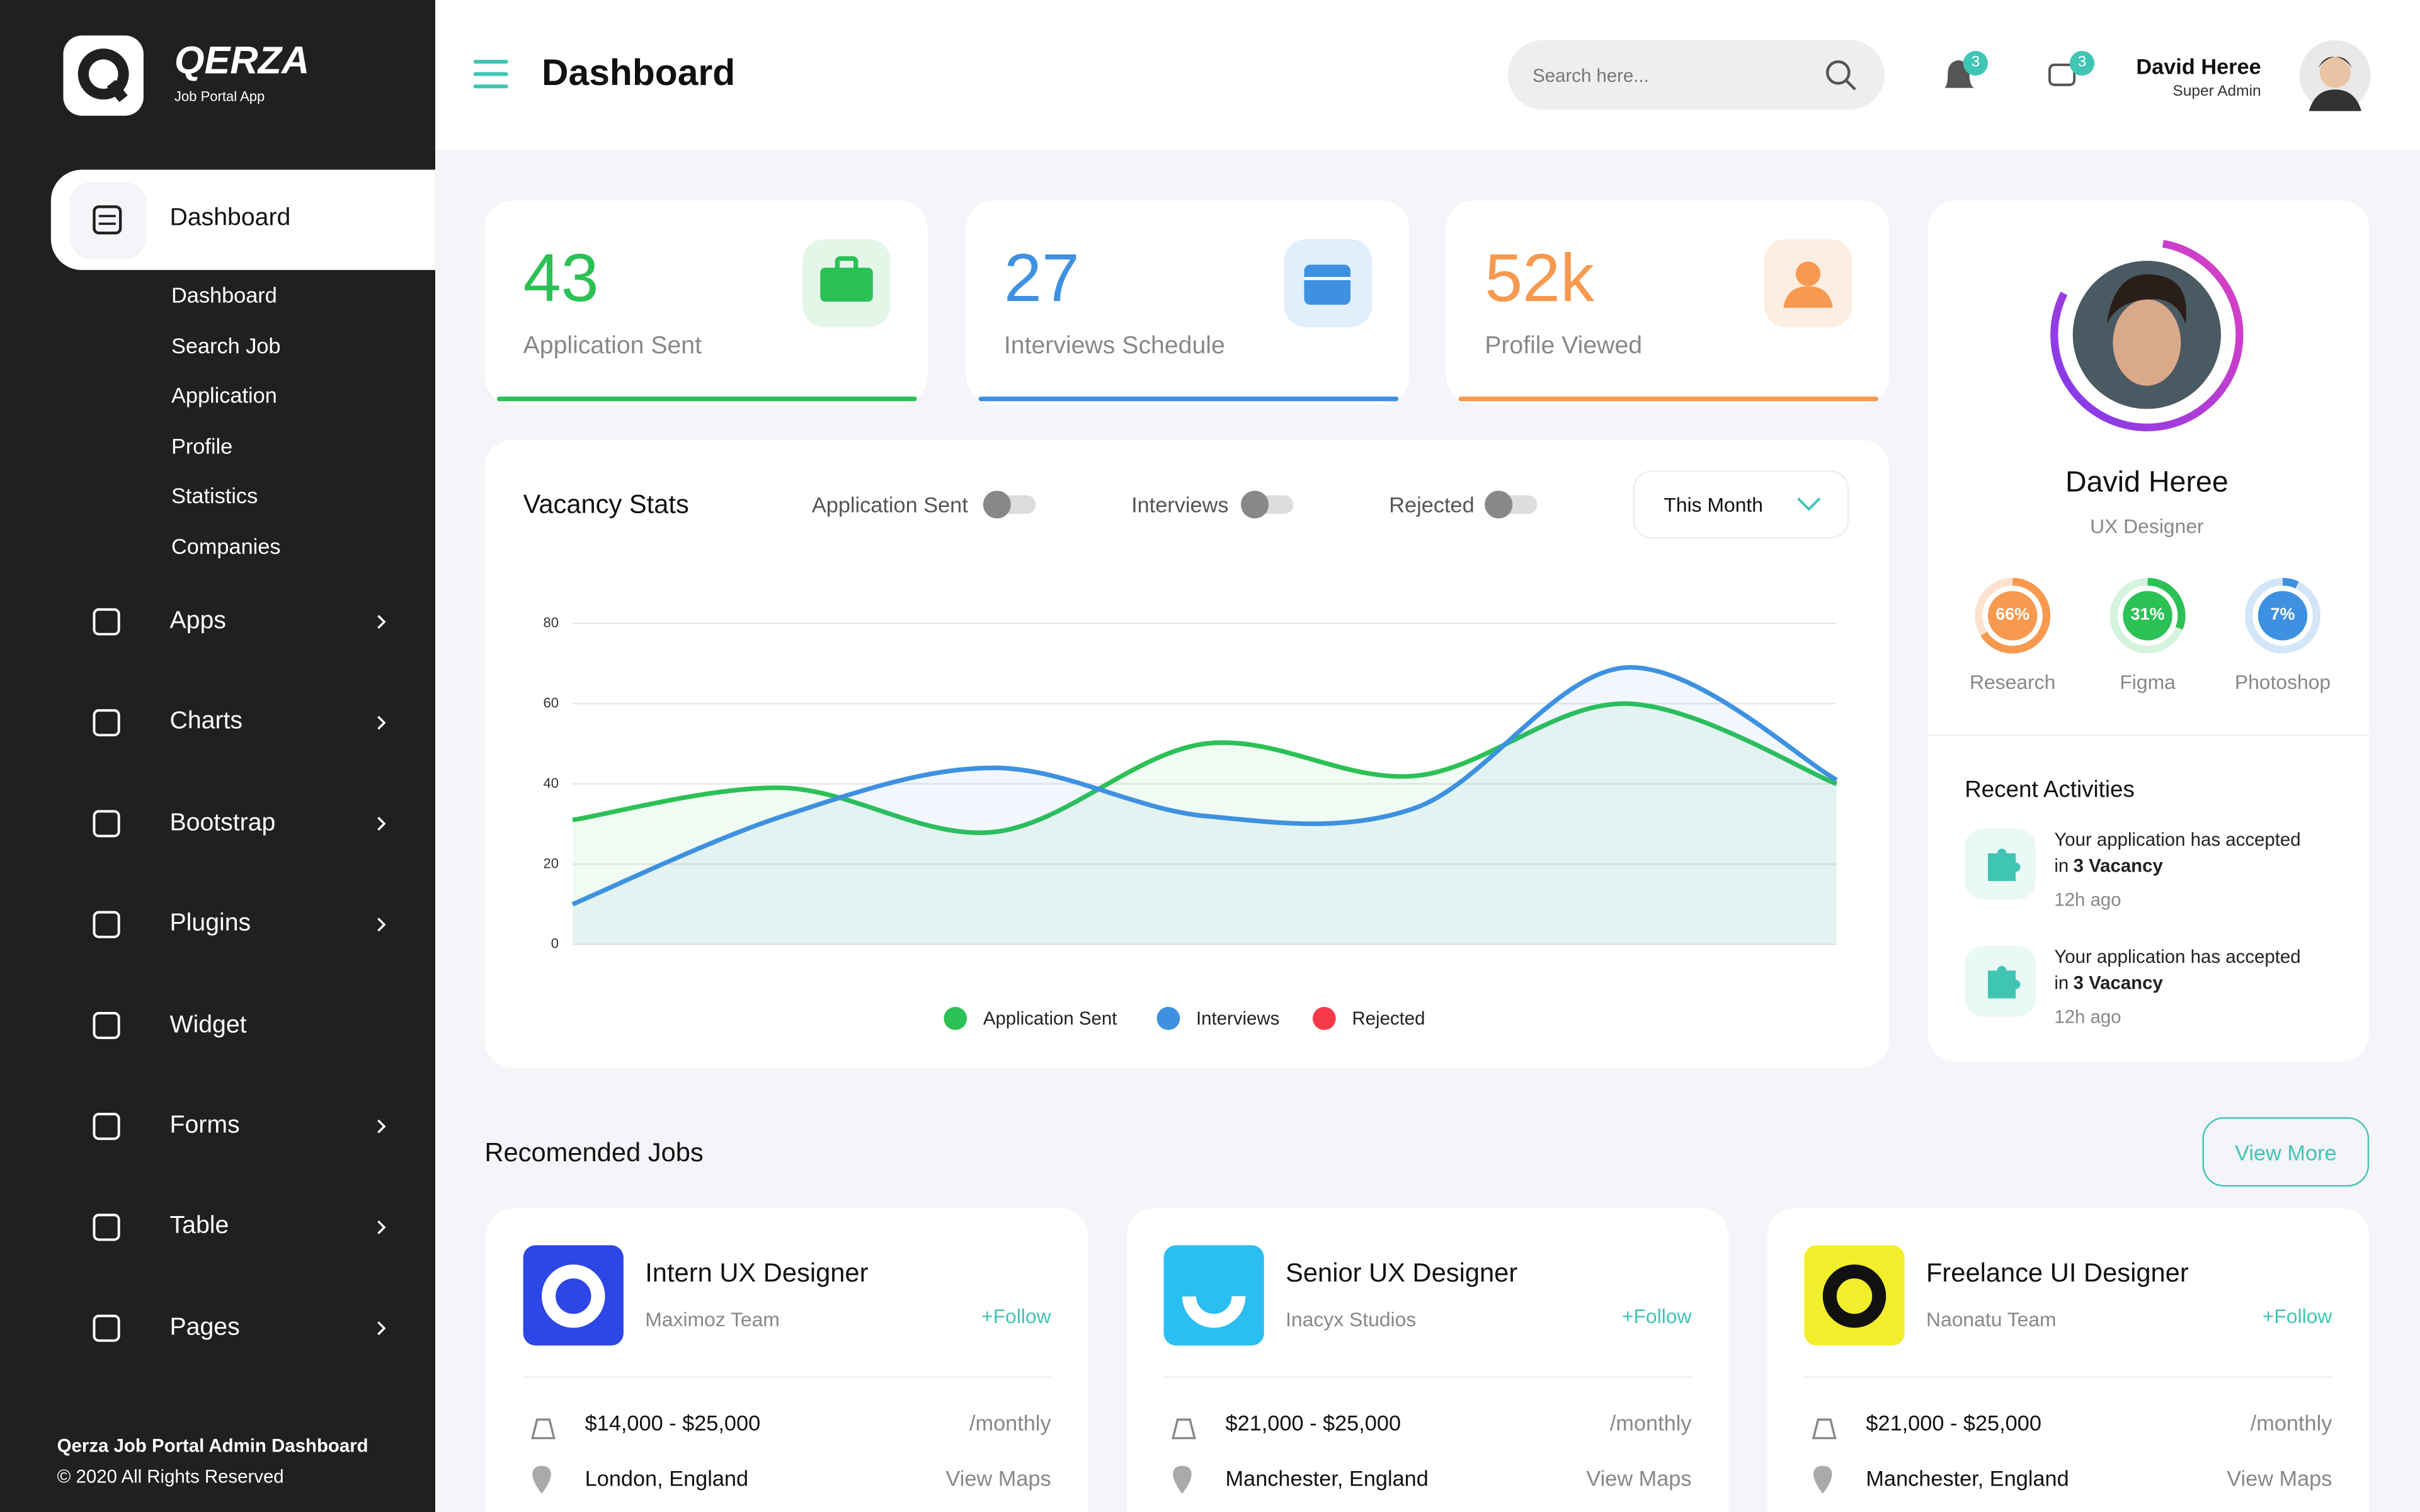  What do you see at coordinates (212, 1446) in the screenshot?
I see `footer-title: Qerza Job Portal Admin Dashboard` at bounding box center [212, 1446].